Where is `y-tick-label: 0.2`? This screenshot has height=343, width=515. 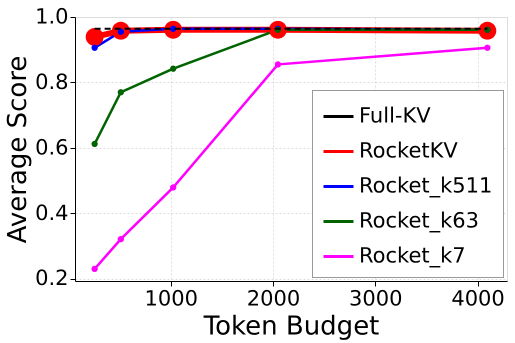
y-tick-label: 0.2 is located at coordinates (51, 278).